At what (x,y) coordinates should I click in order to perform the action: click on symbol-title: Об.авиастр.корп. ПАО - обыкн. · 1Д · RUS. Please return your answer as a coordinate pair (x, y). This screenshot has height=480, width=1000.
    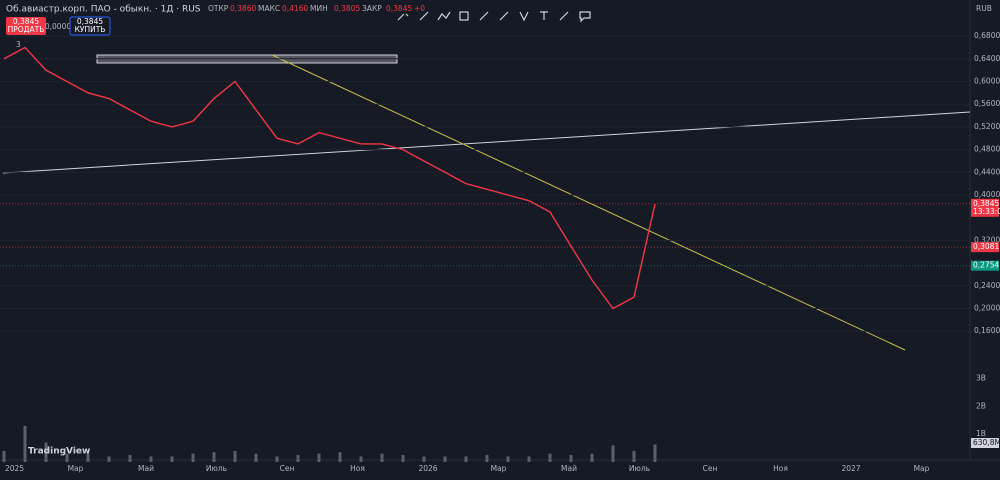
    Looking at the image, I should click on (103, 10).